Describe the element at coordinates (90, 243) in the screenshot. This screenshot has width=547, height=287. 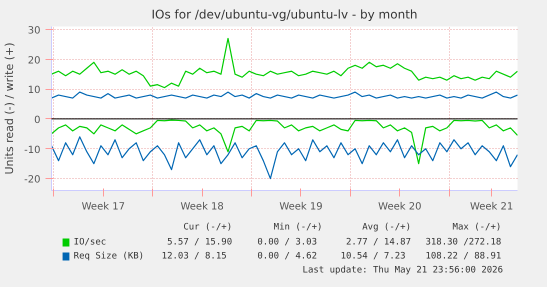
I see `legend-label: IO/sec` at that location.